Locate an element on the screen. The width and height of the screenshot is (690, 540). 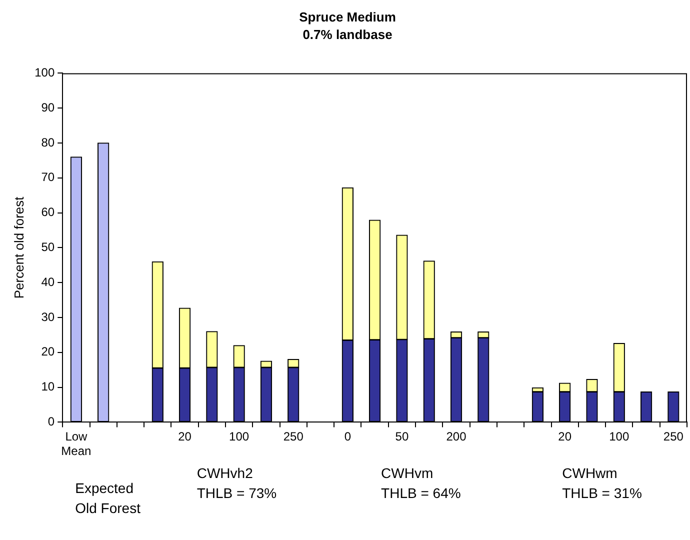
x-tick-label: 50 is located at coordinates (402, 437).